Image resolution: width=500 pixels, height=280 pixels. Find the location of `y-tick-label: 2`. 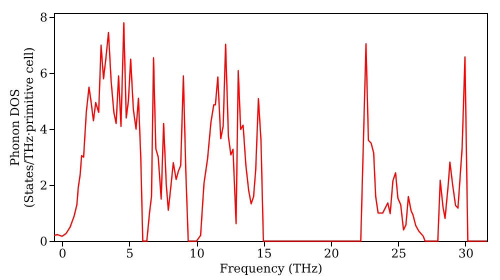

y-tick-label: 2 is located at coordinates (44, 185).